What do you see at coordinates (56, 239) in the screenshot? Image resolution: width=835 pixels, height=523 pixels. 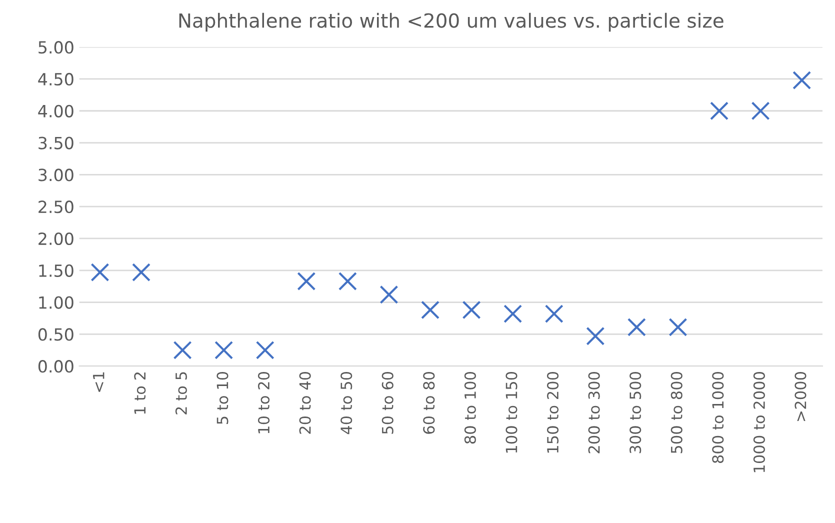 I see `y-tick-label: 2.00` at bounding box center [56, 239].